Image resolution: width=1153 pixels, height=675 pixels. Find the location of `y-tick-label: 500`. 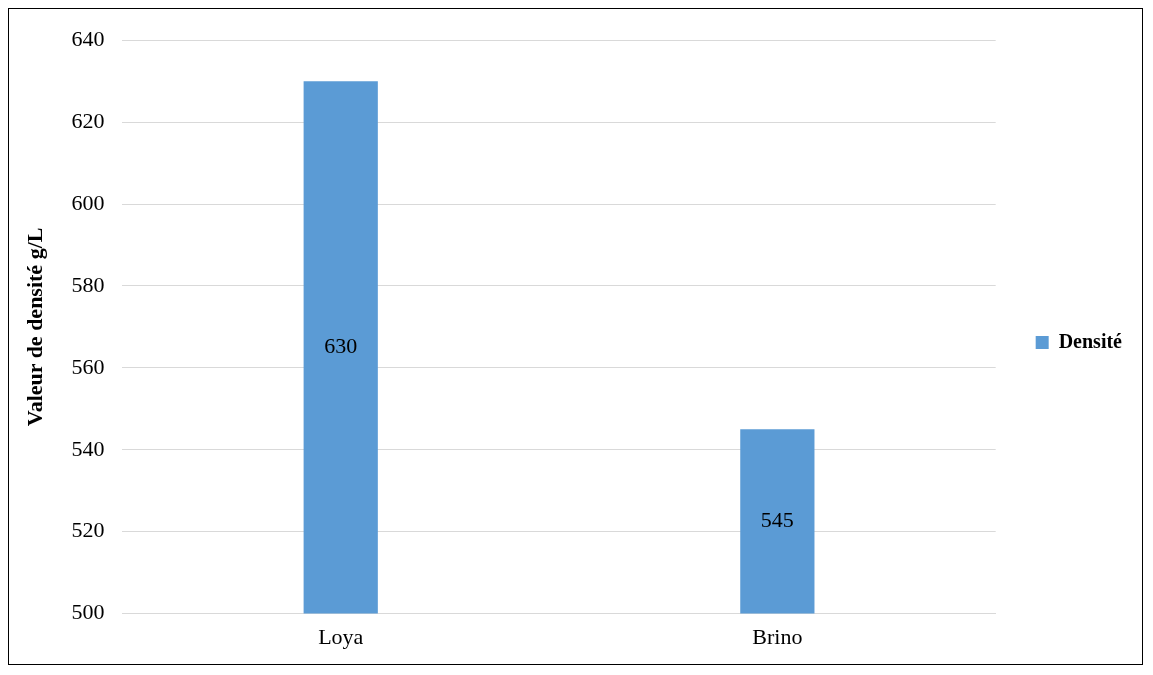

y-tick-label: 500 is located at coordinates (88, 612).